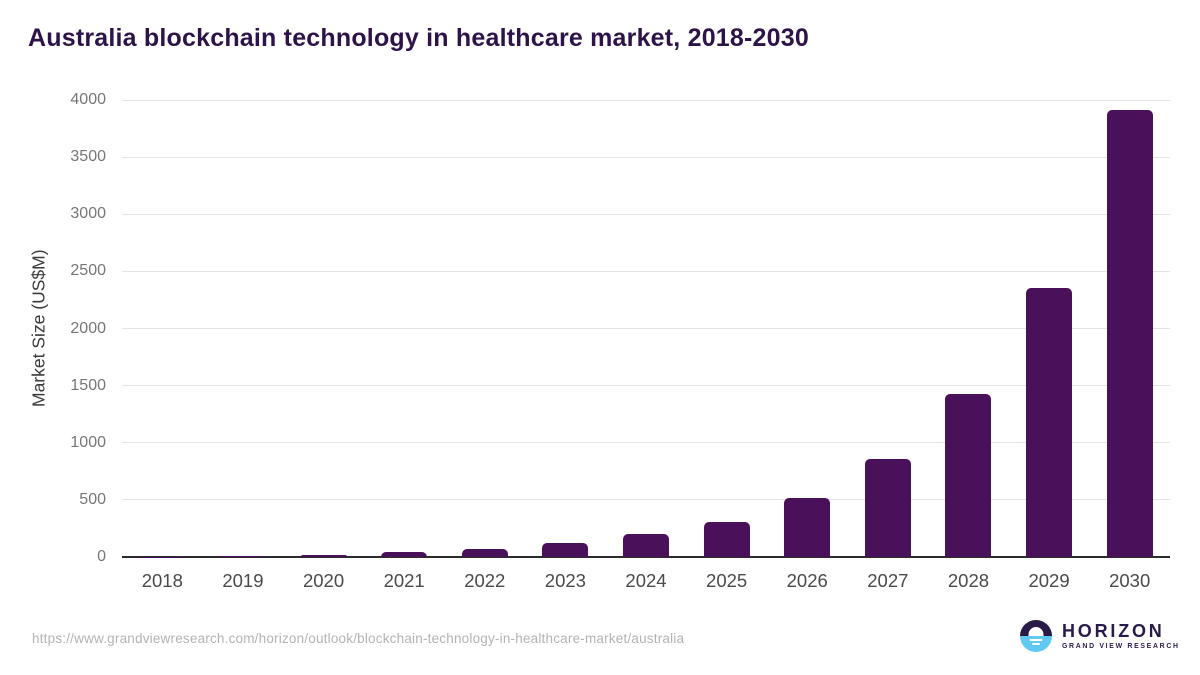 This screenshot has width=1200, height=675. I want to click on y-tick-500: 500, so click(92, 499).